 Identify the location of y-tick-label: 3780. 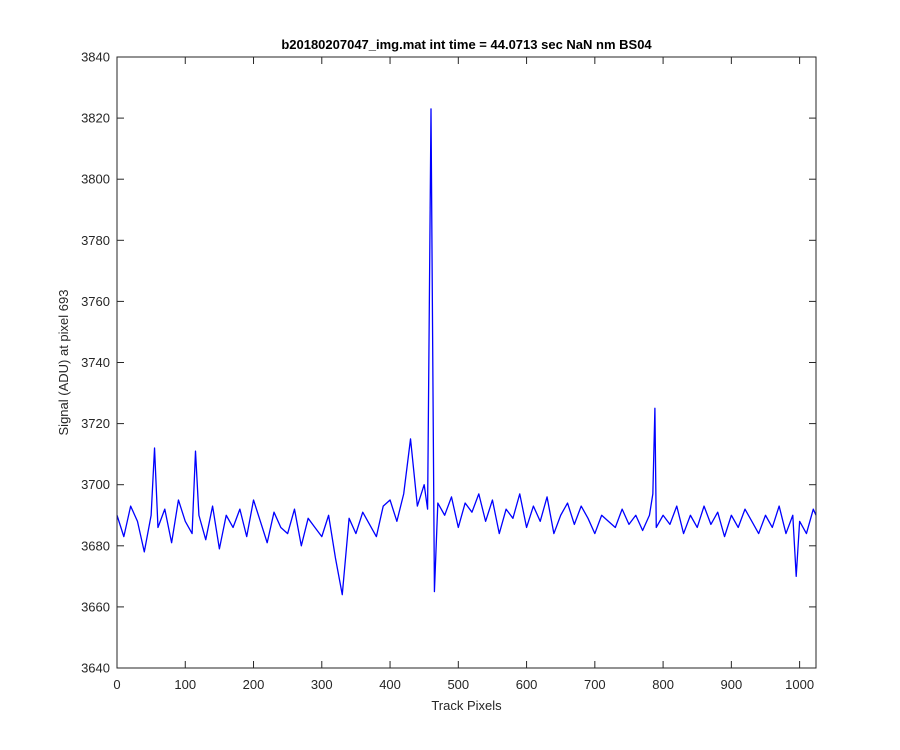
(95, 240).